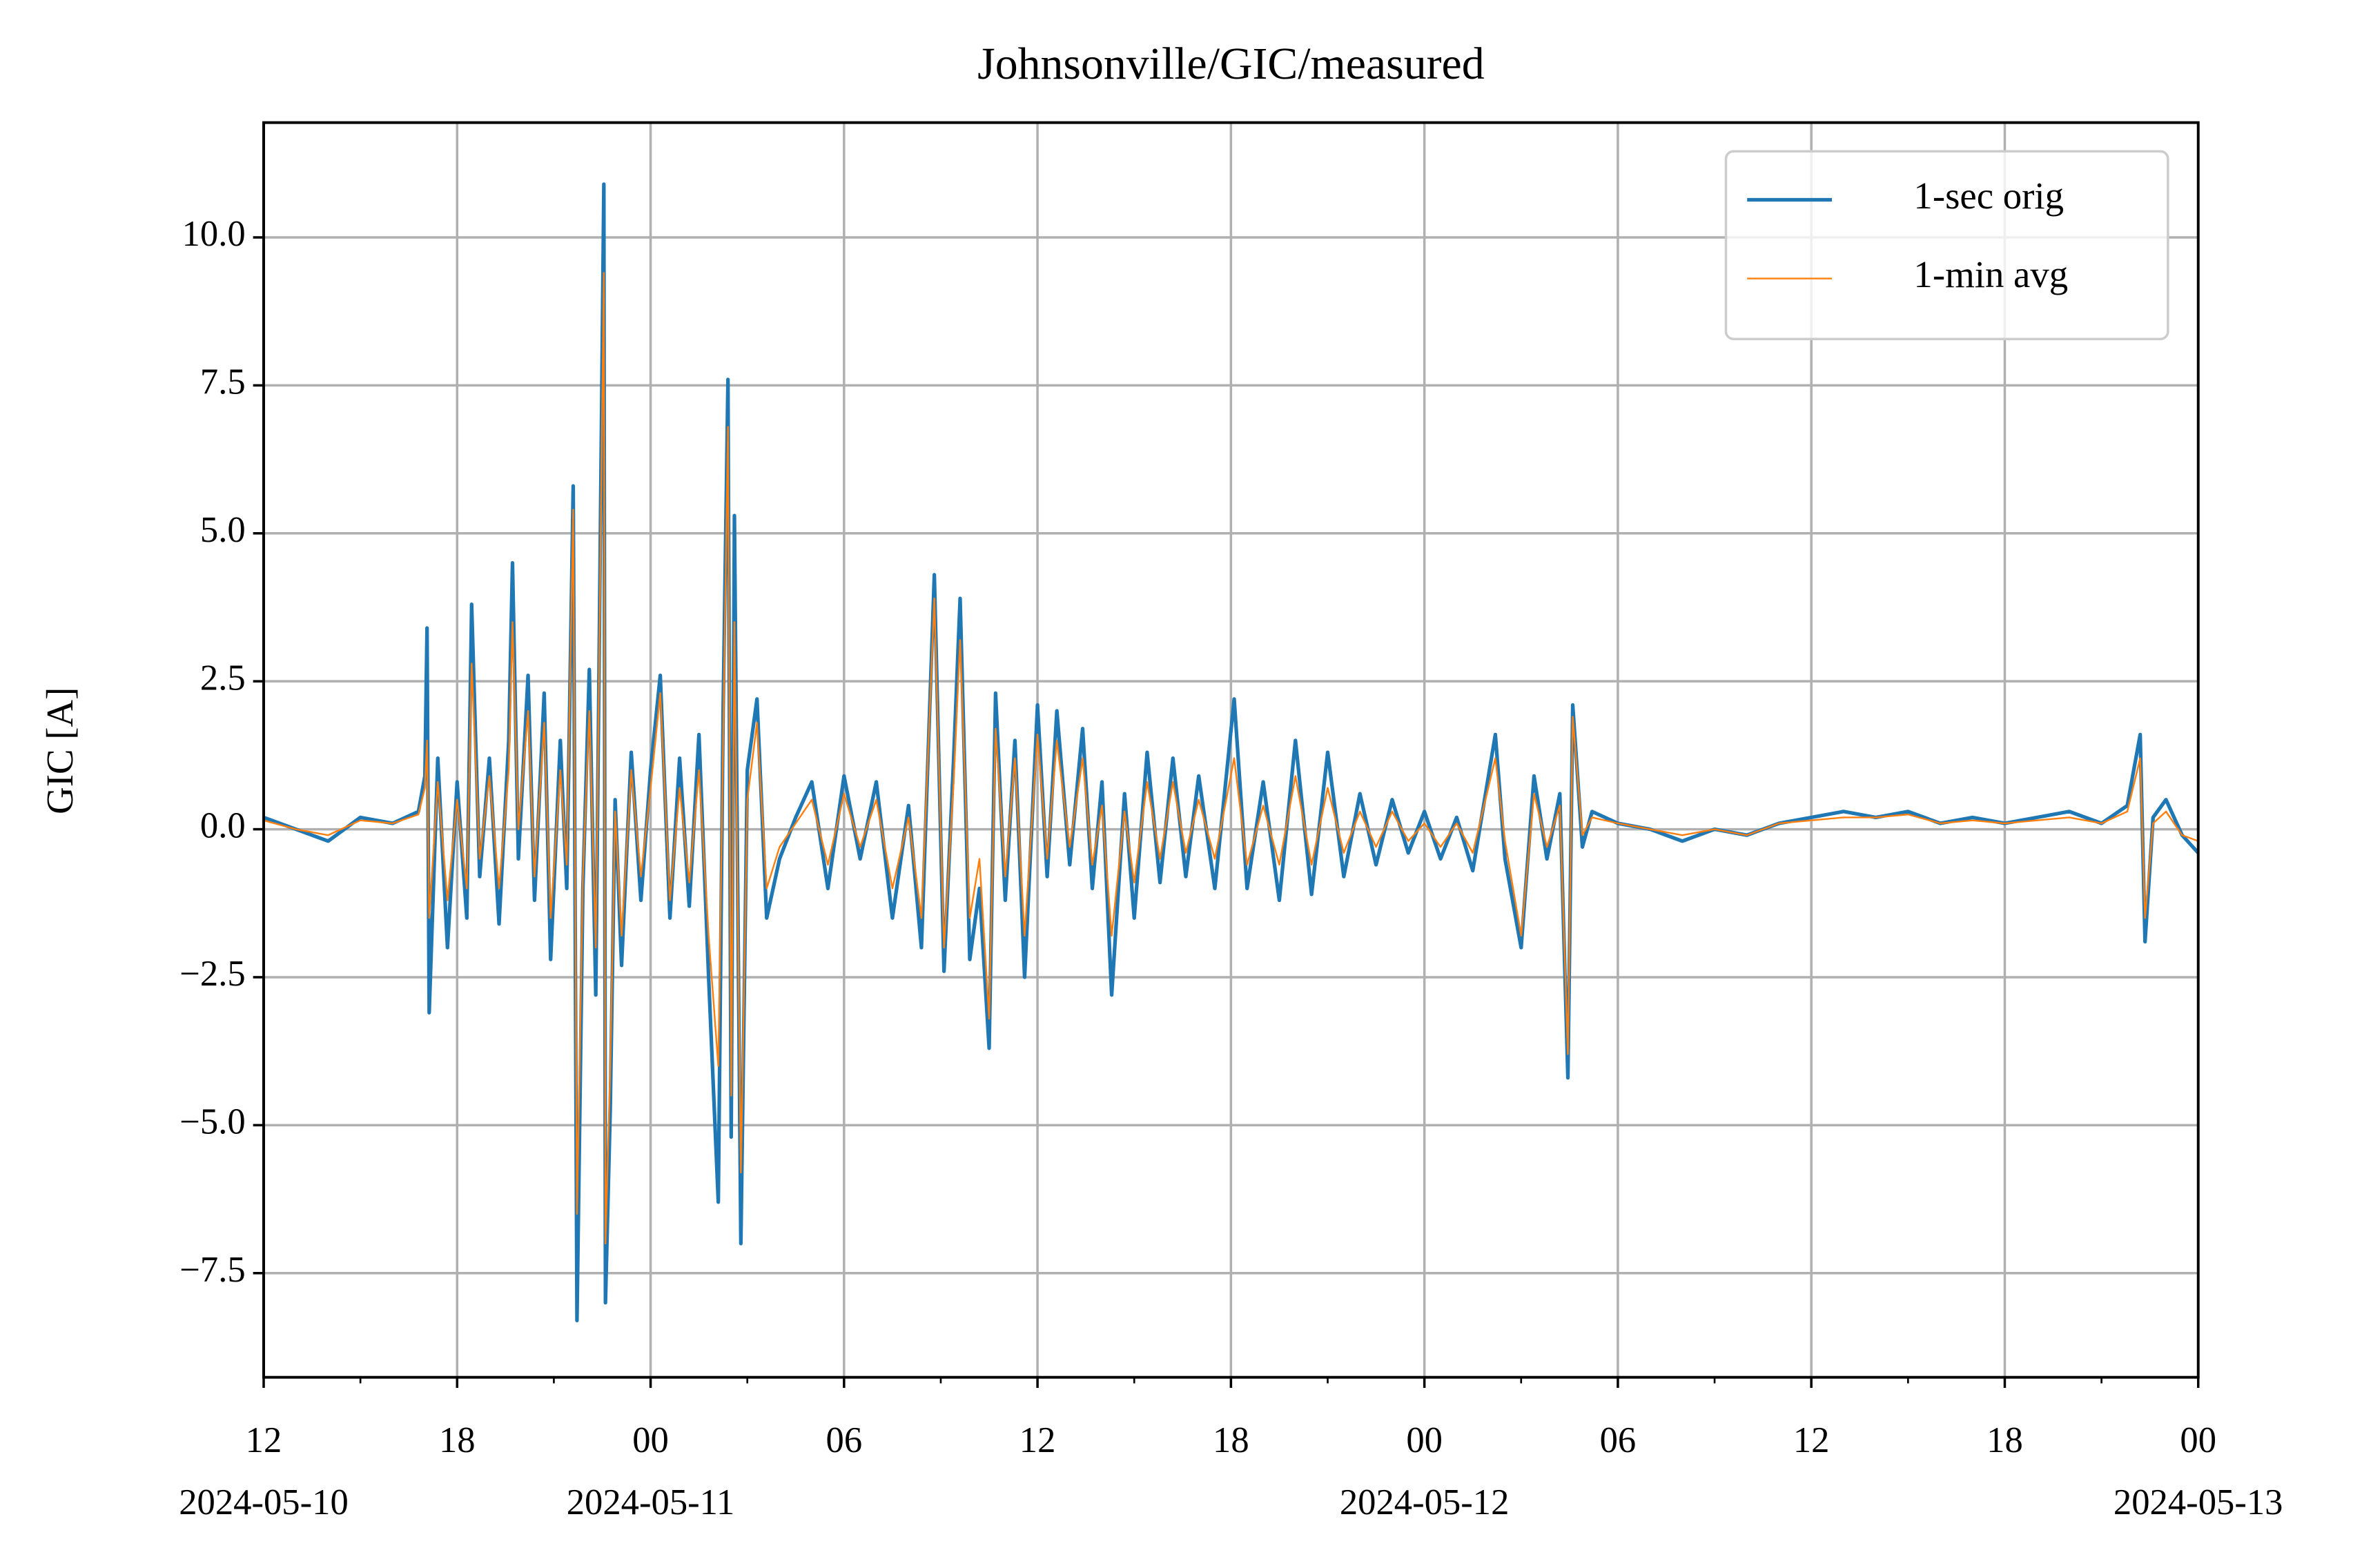 The width and height of the screenshot is (2362, 1568). Describe the element at coordinates (60, 750) in the screenshot. I see `y-axis-label: GIC [A]` at that location.